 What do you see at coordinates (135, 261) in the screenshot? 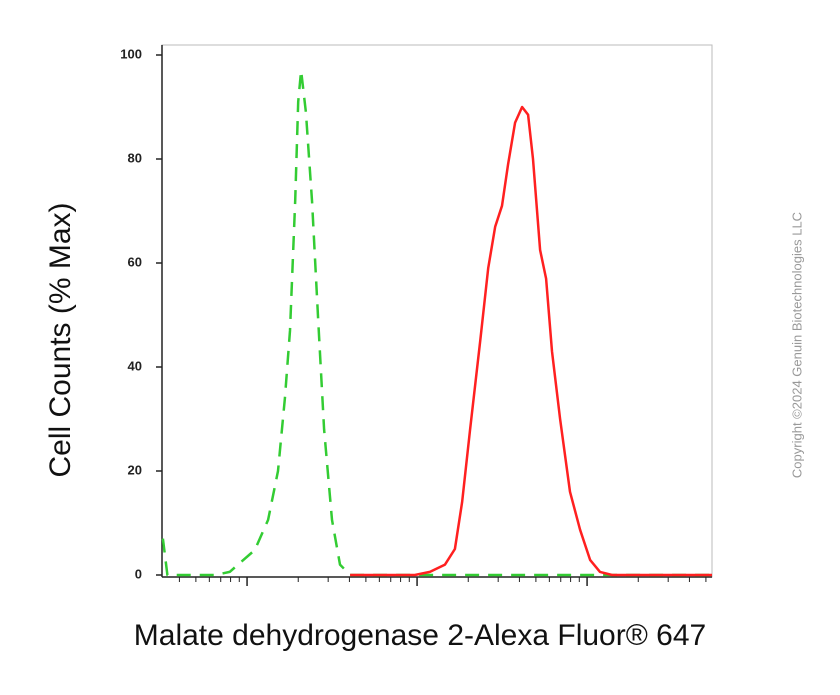
I see `y-tick-label: 60` at bounding box center [135, 261].